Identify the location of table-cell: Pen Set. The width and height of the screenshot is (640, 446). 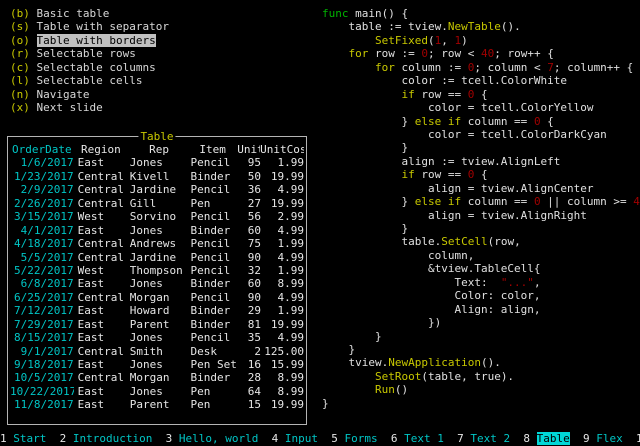
(213, 364).